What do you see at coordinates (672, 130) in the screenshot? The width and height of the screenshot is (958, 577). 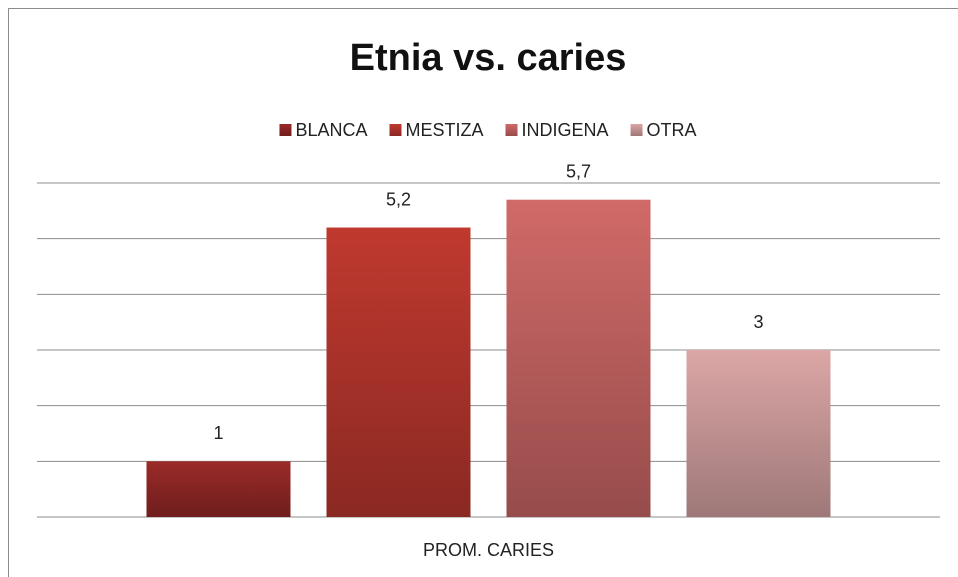 I see `legend-label: OTRA` at bounding box center [672, 130].